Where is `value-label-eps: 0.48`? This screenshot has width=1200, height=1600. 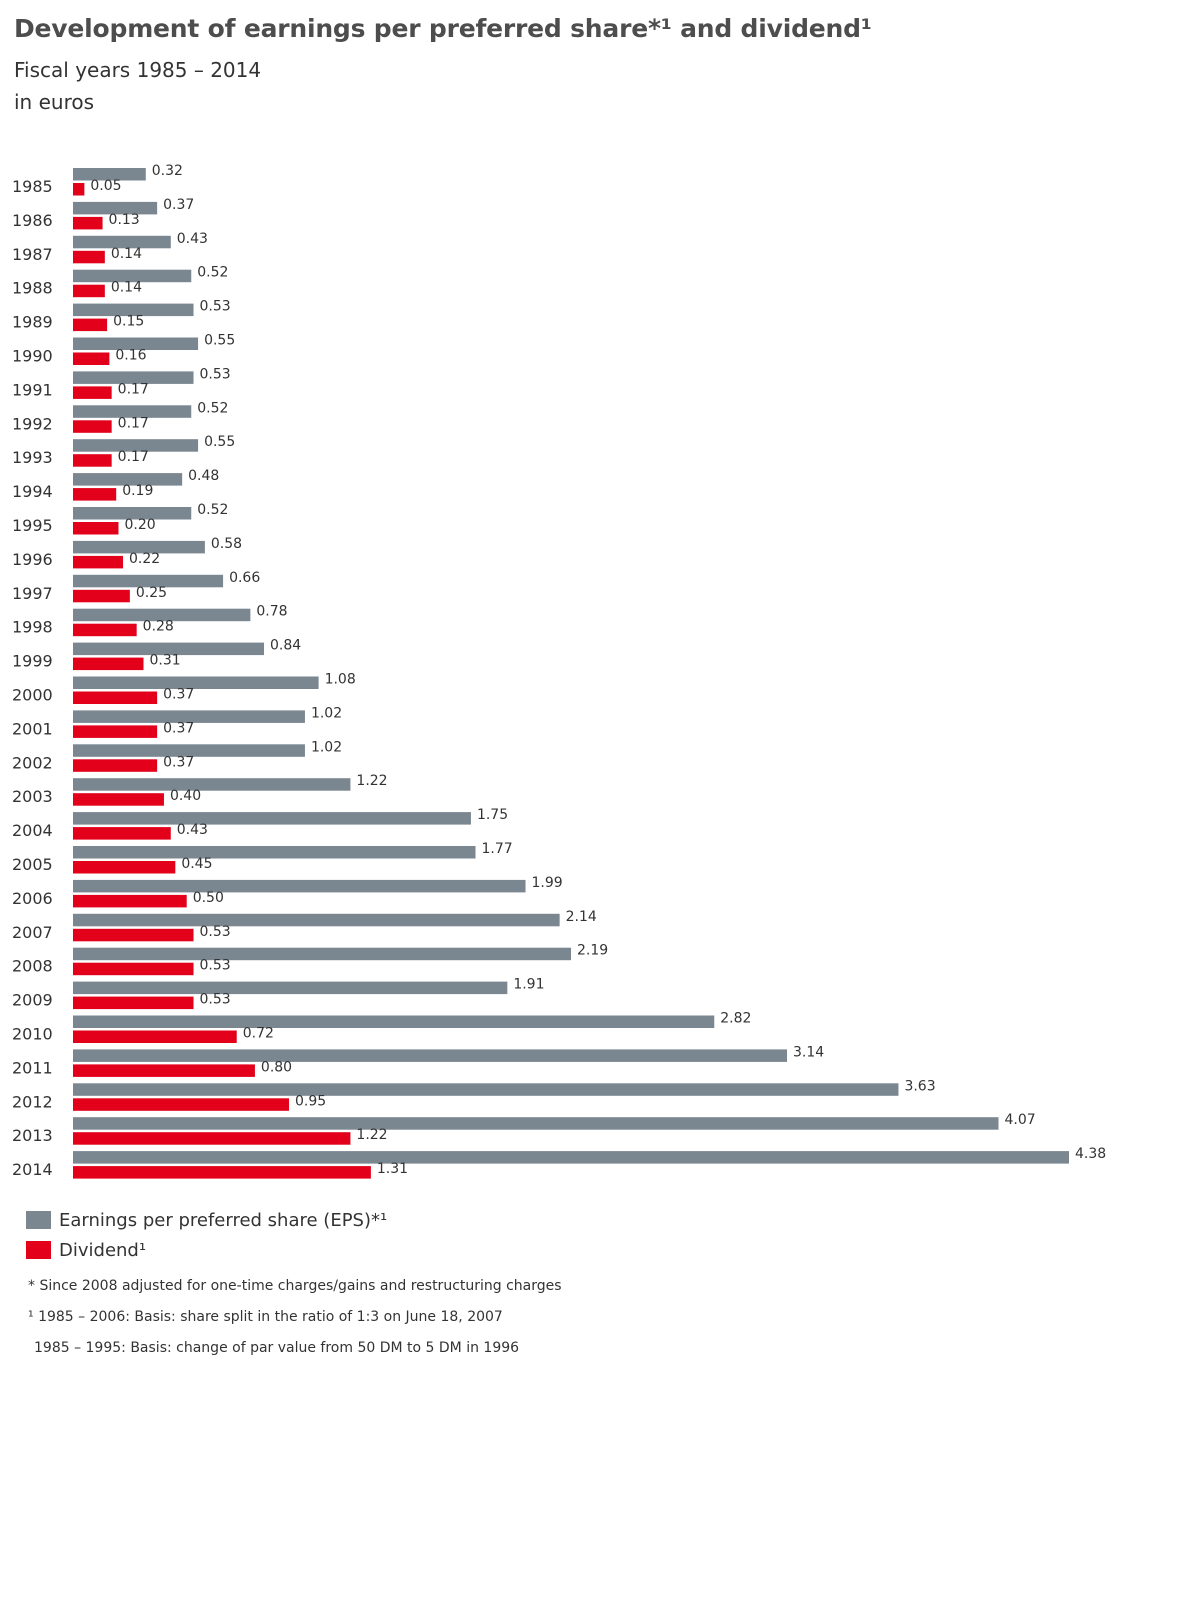 value-label-eps: 0.48 is located at coordinates (203, 476).